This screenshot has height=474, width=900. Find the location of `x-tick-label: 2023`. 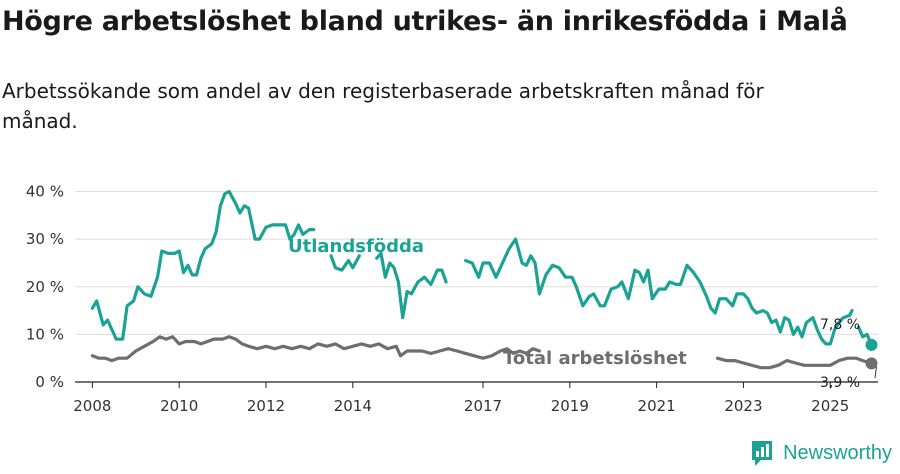

x-tick-label: 2023 is located at coordinates (743, 406).